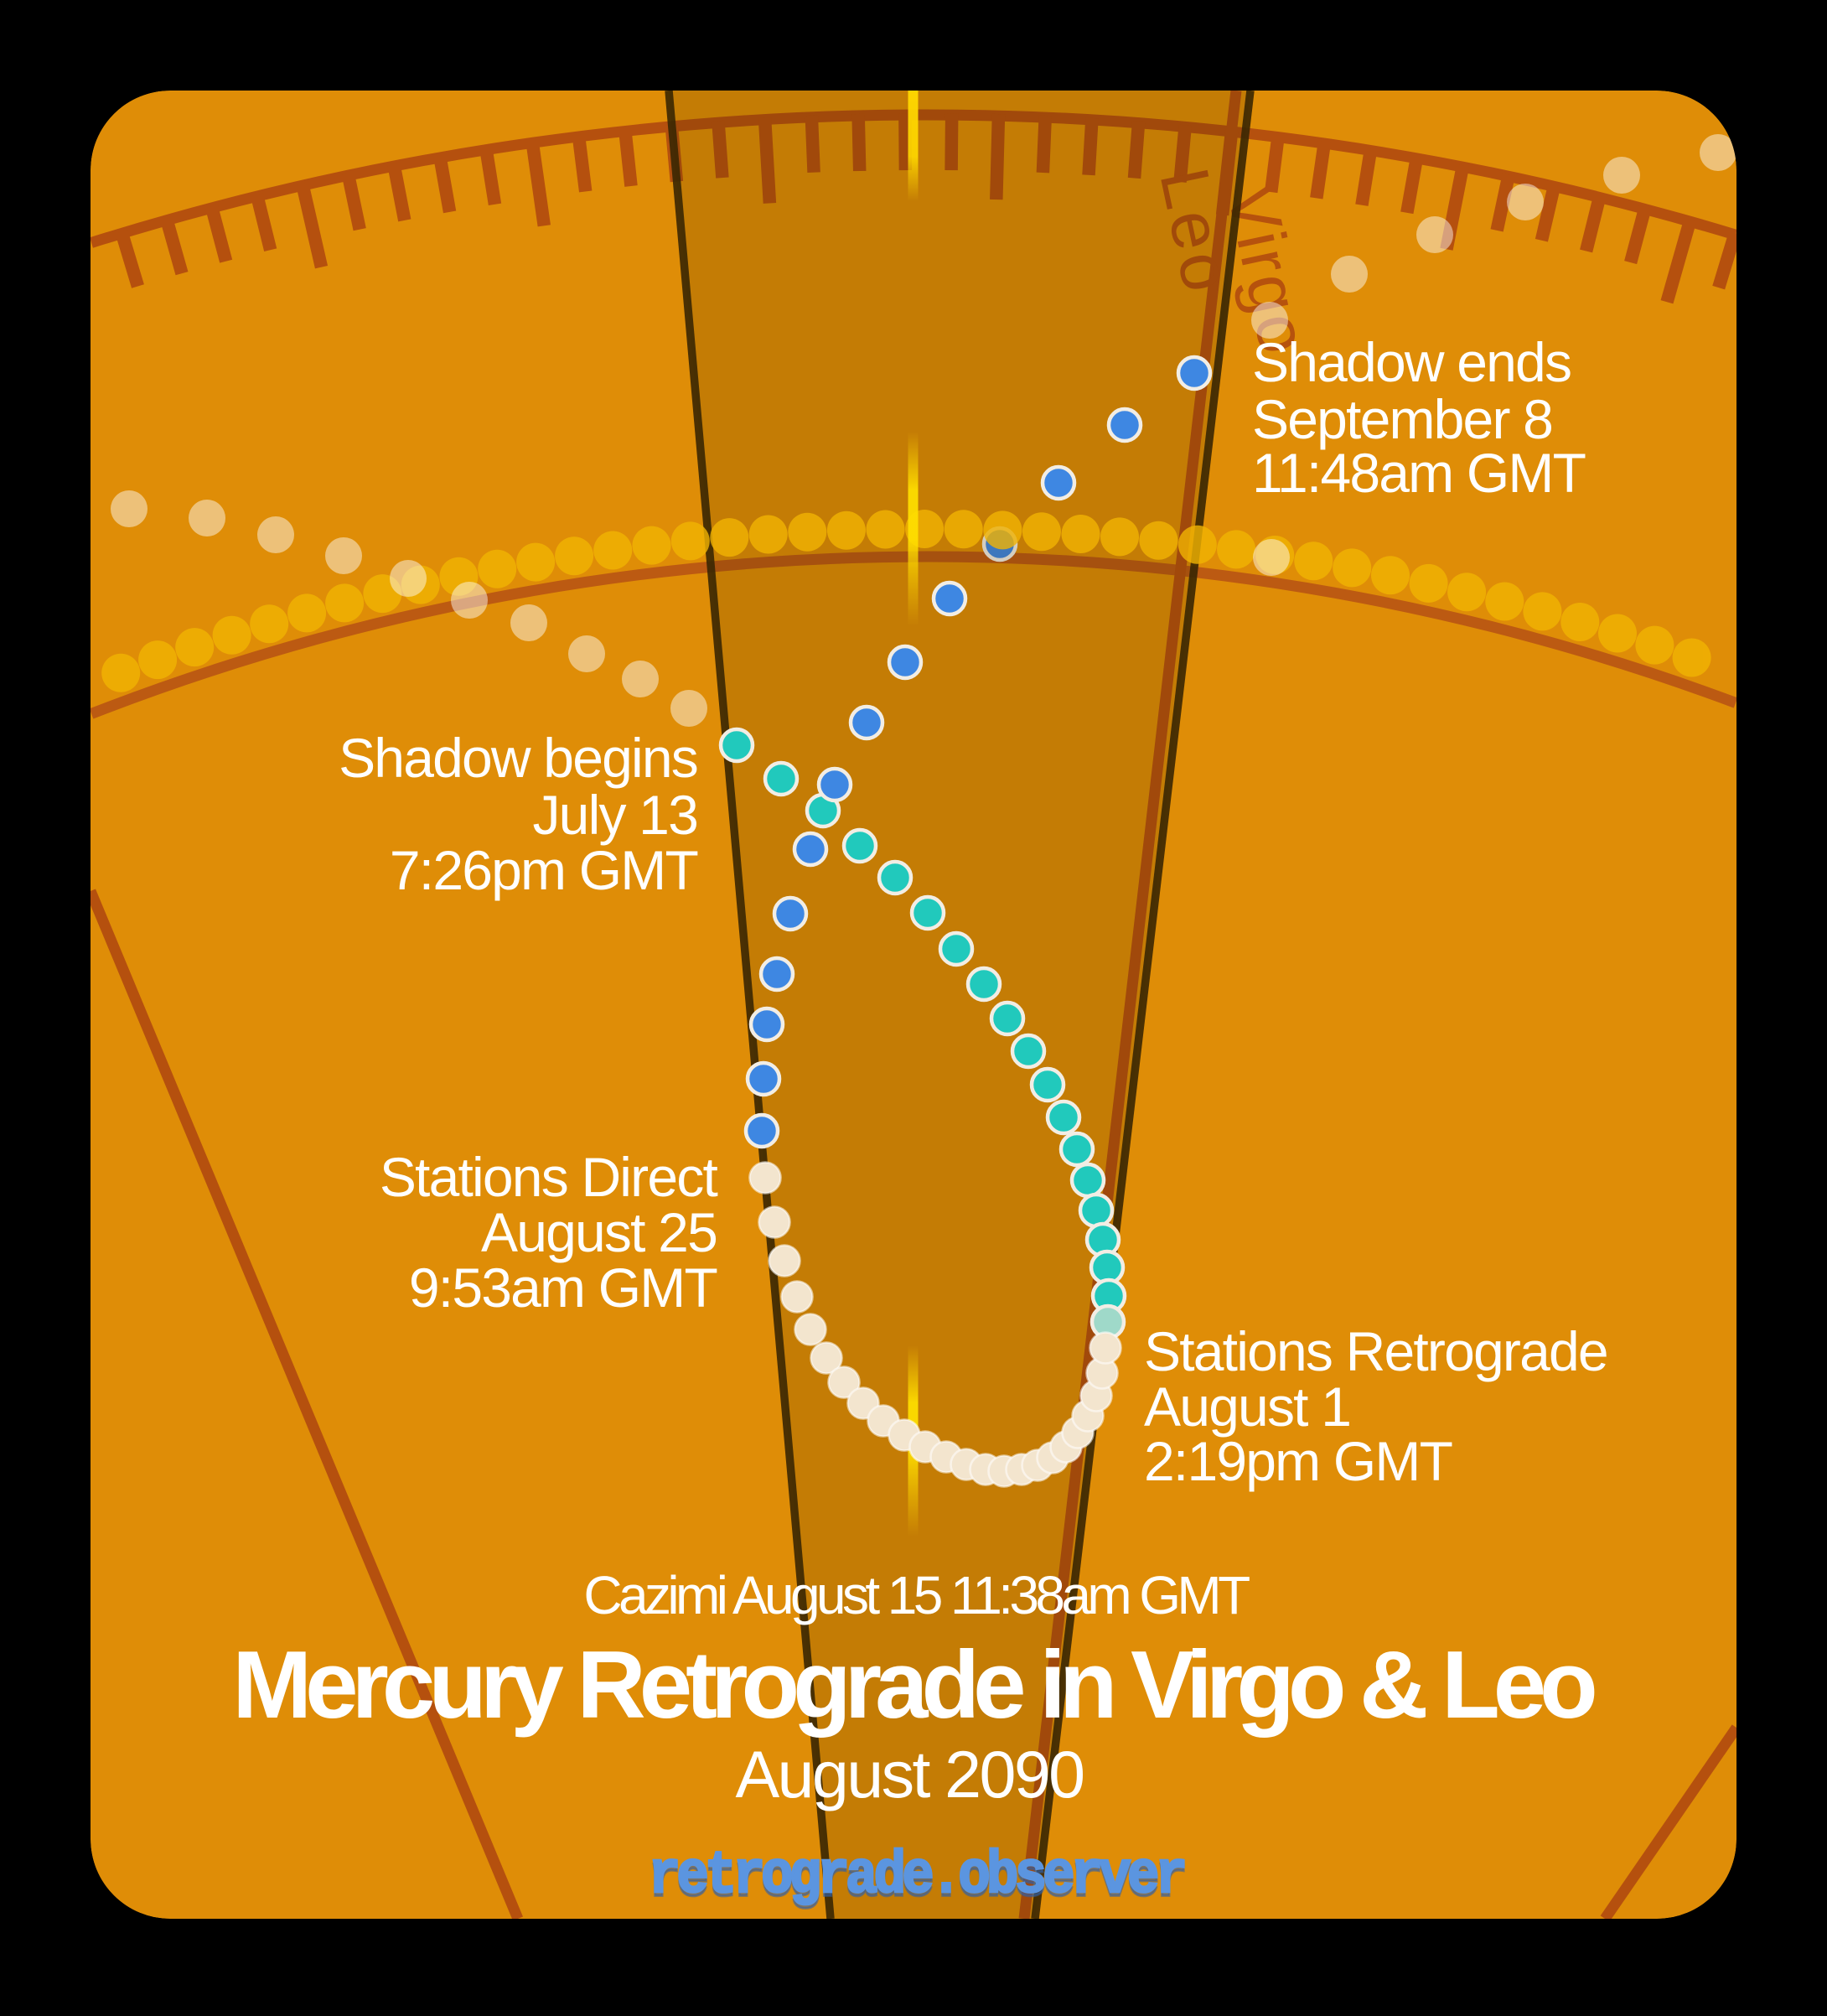  Describe the element at coordinates (916, 1595) in the screenshot. I see `svg-text: Cazimi August 15 11:38am GMT` at that location.